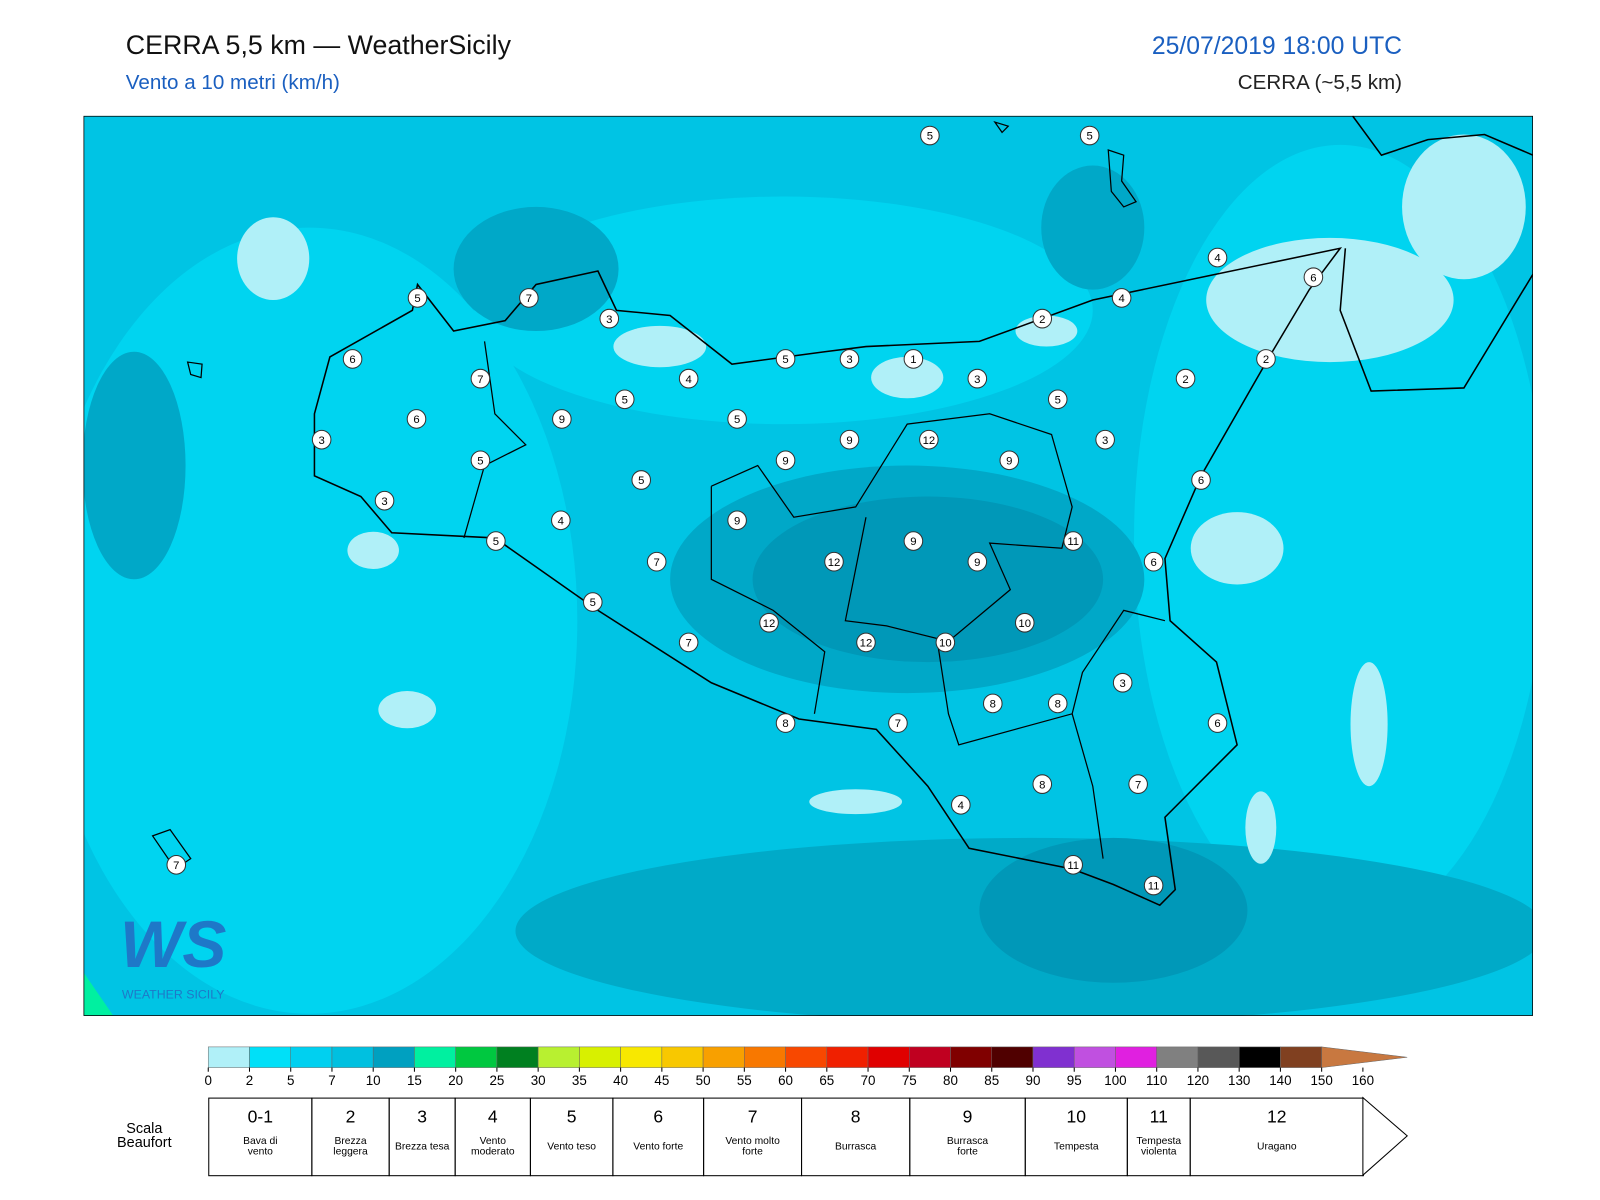 This screenshot has height=1200, width=1600. Describe the element at coordinates (455, 1080) in the screenshot. I see `colorbar-tick-label: 20` at that location.